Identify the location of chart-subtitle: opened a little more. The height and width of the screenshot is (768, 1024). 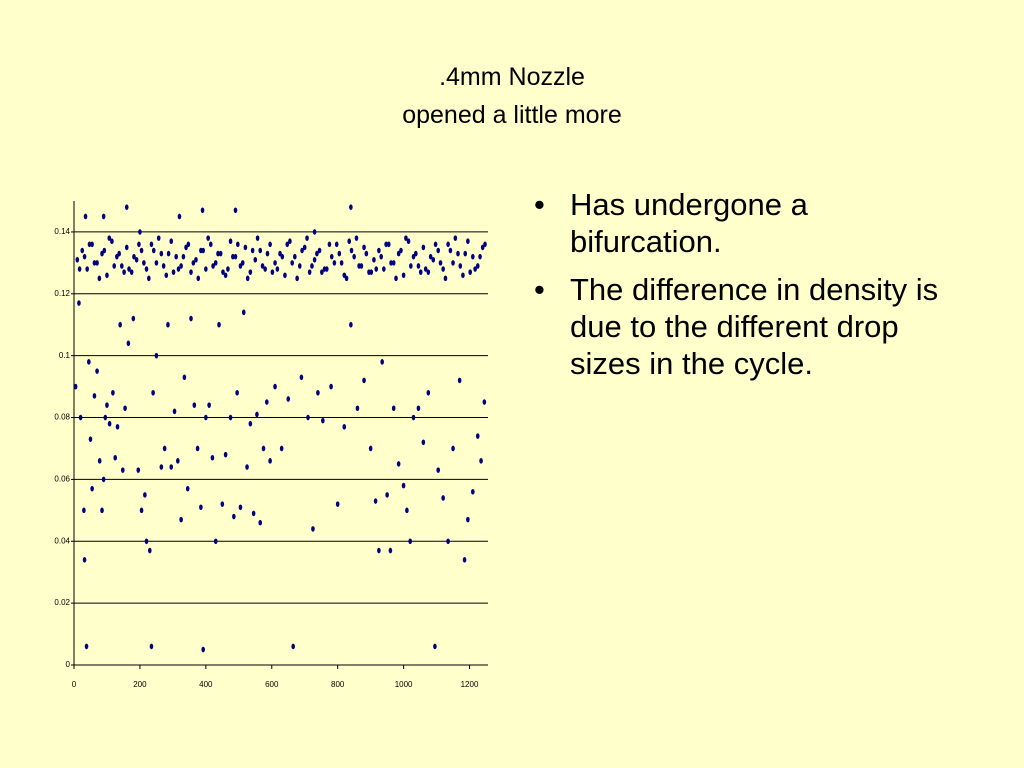
(512, 115).